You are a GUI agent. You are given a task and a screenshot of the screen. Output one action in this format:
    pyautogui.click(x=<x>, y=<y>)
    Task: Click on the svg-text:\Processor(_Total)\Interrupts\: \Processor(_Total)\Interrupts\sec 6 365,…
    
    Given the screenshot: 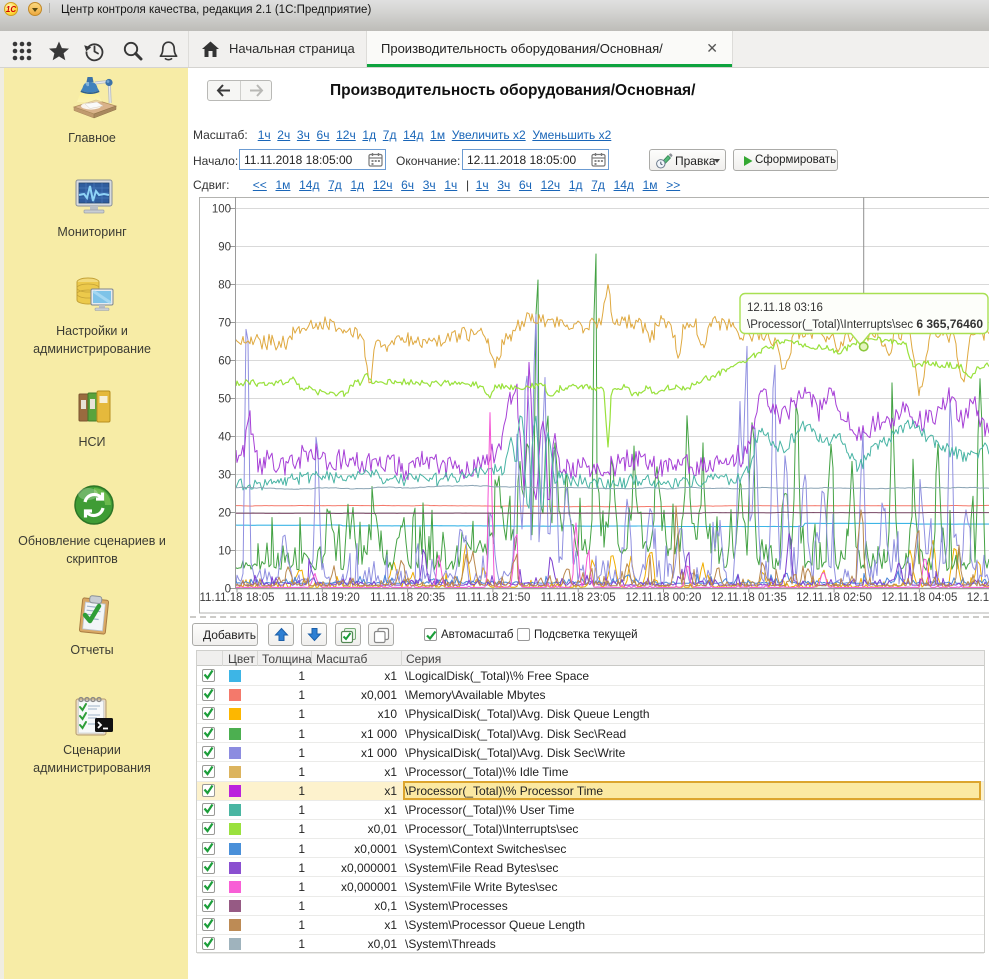 What is the action you would take?
    pyautogui.click(x=865, y=324)
    